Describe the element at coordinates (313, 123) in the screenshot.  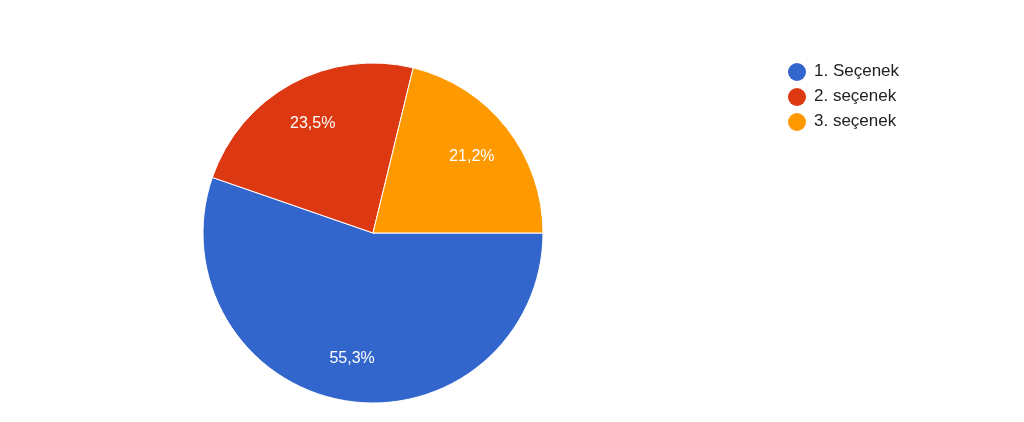
I see `data-label: 23,5%` at that location.